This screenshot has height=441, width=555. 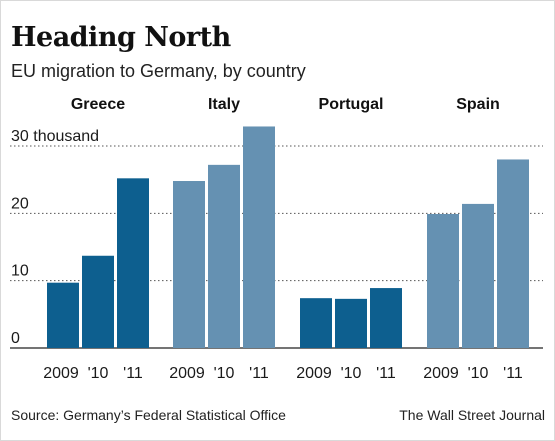 I want to click on chart-subtitle: EU migration to Germany, by country, so click(x=158, y=71).